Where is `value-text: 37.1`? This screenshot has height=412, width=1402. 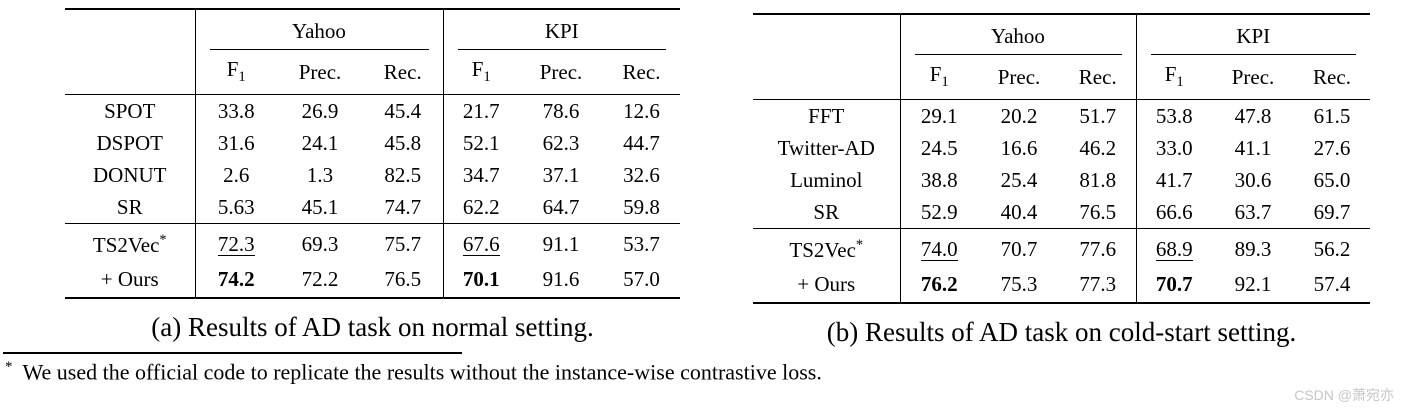 value-text: 37.1 is located at coordinates (561, 174).